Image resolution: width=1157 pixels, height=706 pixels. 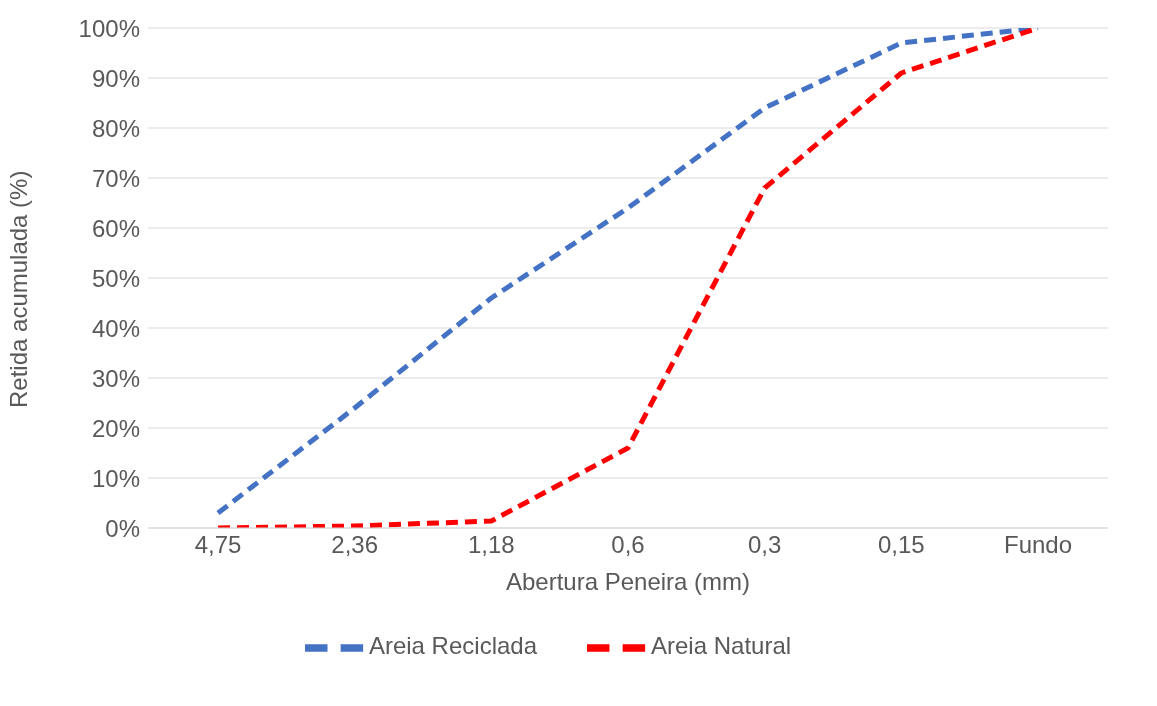 I want to click on x-tick-label: 0,15, so click(x=901, y=545).